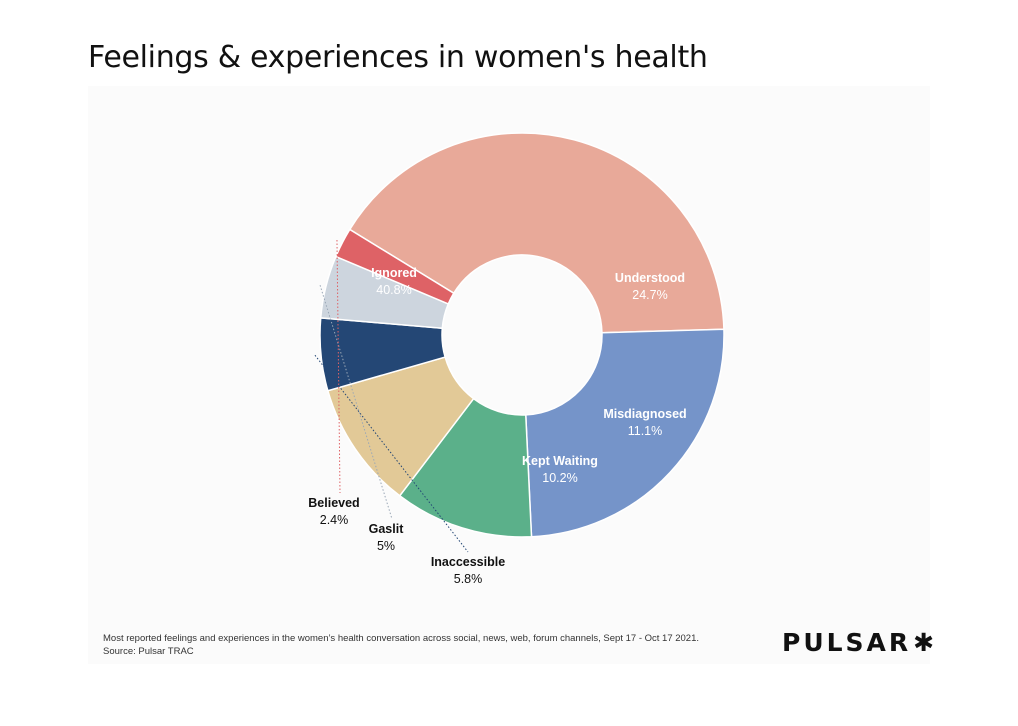 This screenshot has width=1018, height=726. I want to click on asterisk-icon: ✱, so click(925, 642).